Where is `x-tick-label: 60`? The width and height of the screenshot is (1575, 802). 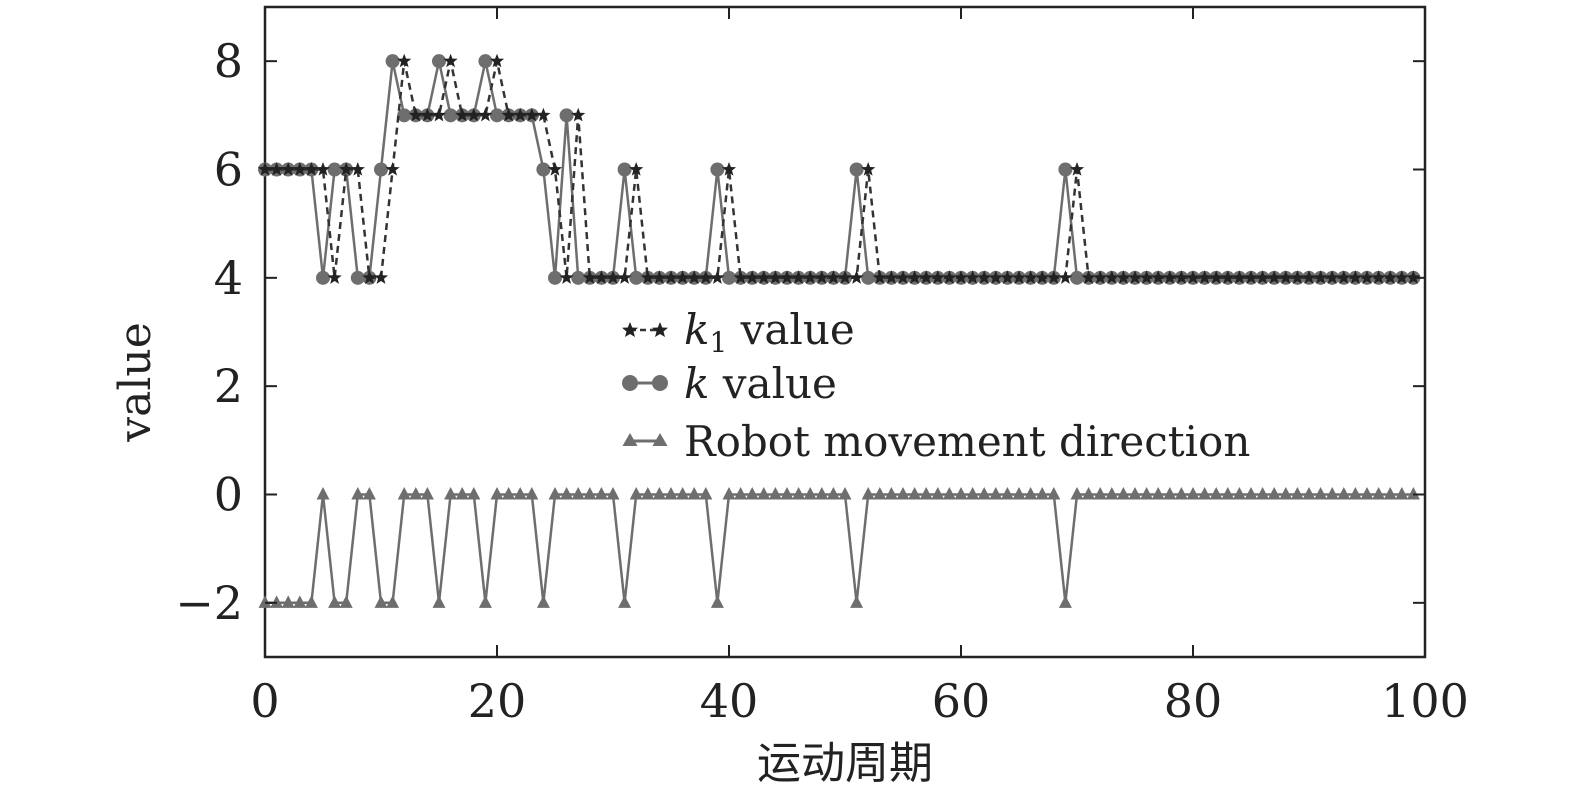
x-tick-label: 60 is located at coordinates (961, 701).